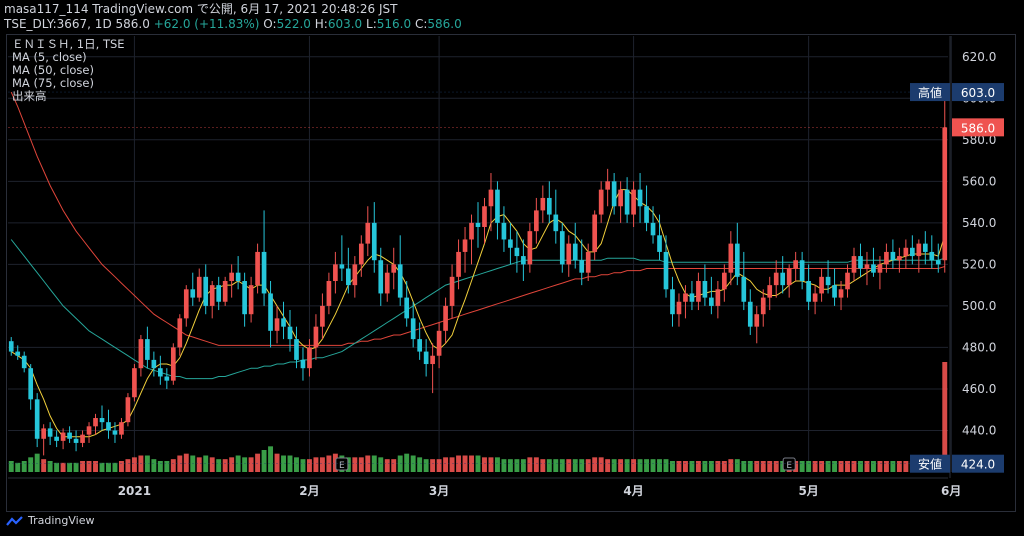 The image size is (1024, 536). Describe the element at coordinates (61, 520) in the screenshot. I see `brand-label: TradingView` at that location.